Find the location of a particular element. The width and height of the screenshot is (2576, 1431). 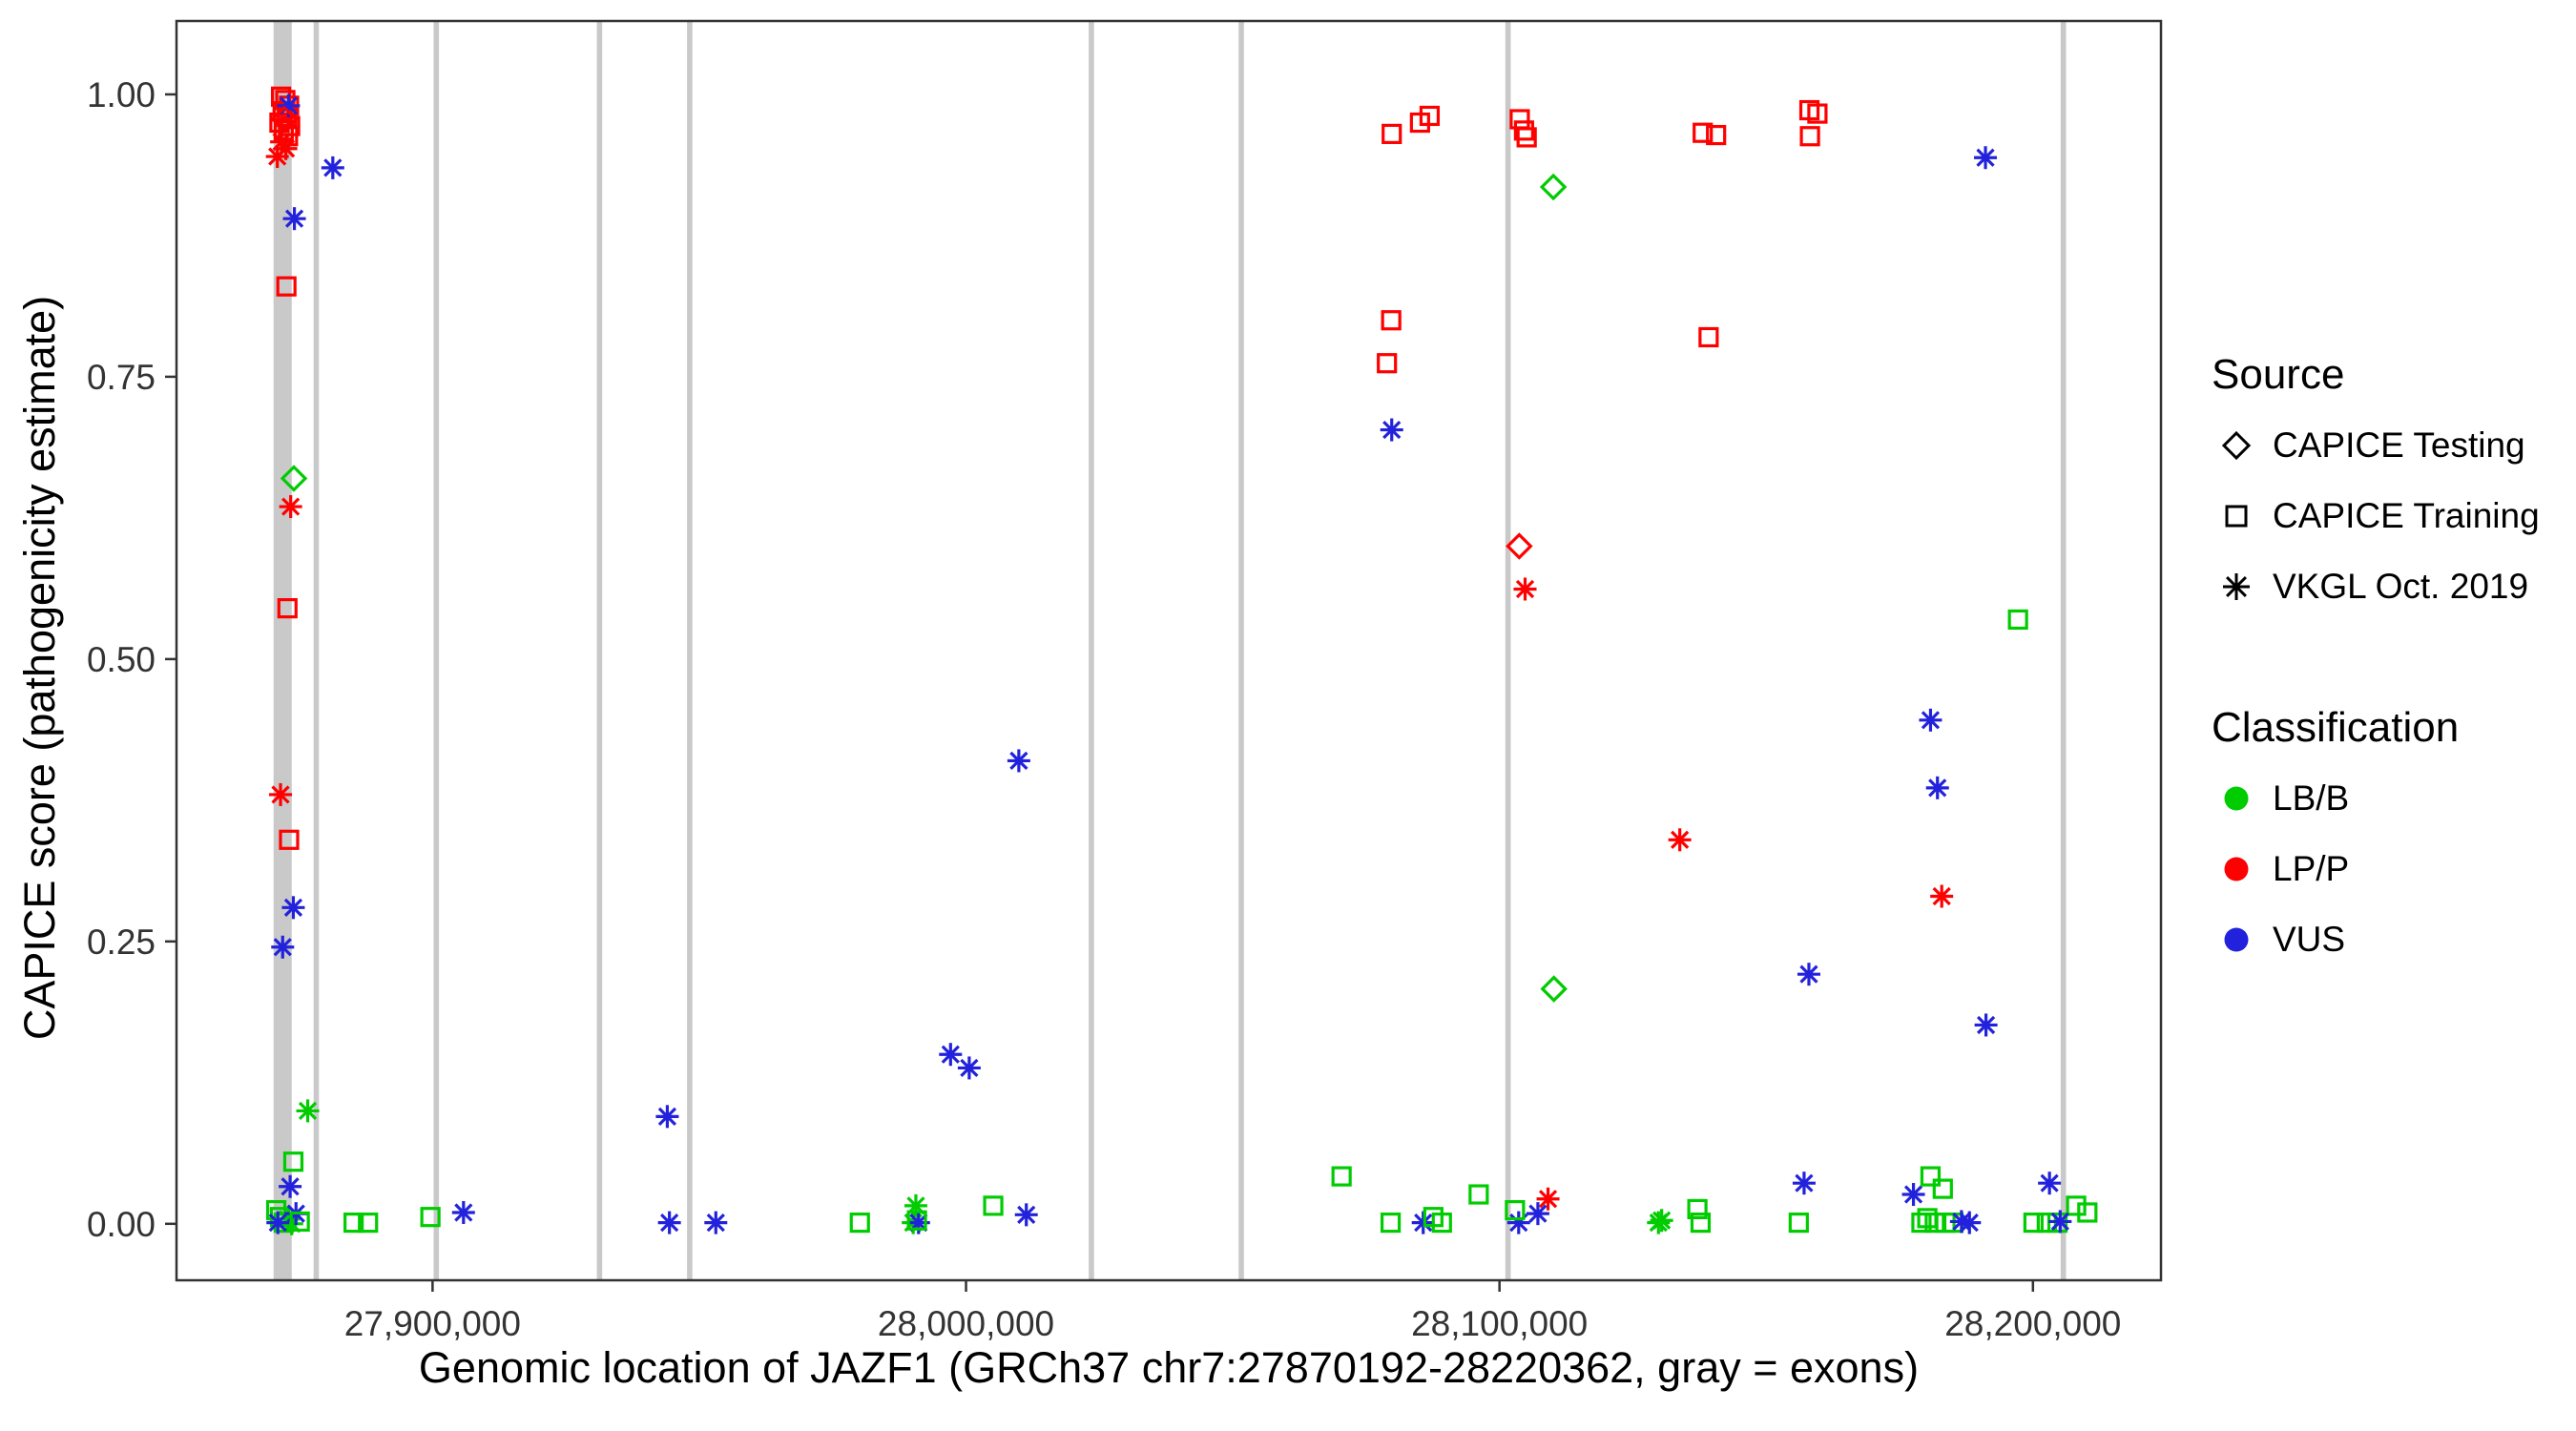

legend-item-label: CAPICE Training is located at coordinates (2406, 515).